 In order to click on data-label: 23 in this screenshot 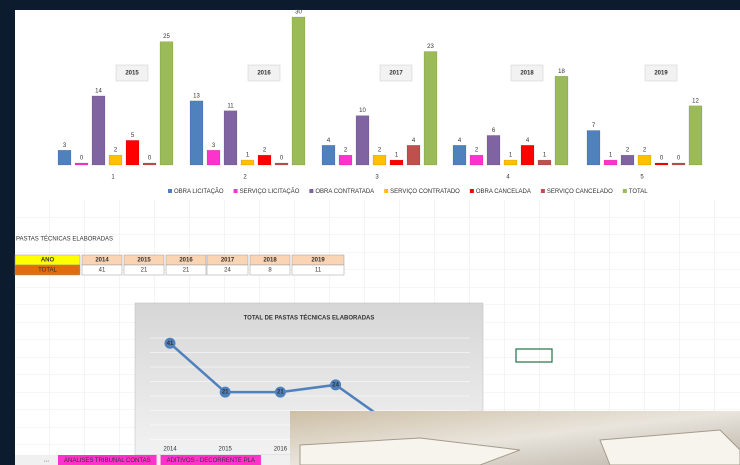, I will do `click(430, 47)`.